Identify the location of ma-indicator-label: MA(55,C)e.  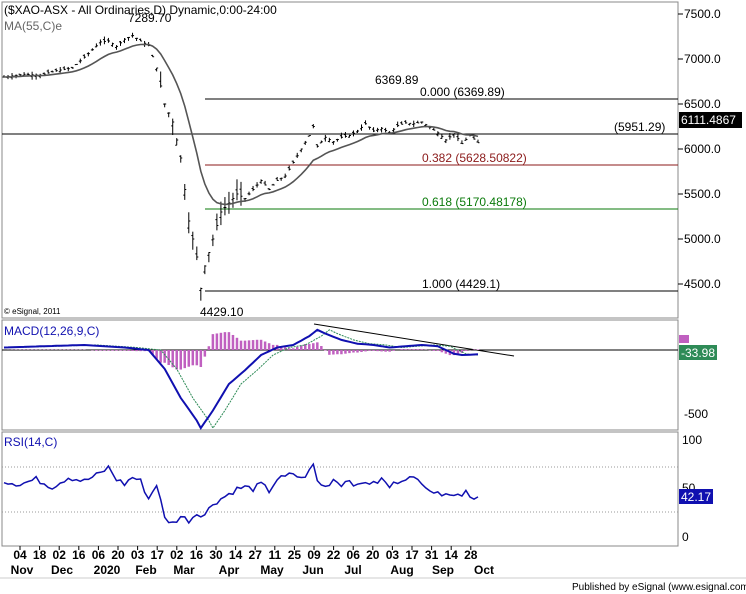
(33, 26).